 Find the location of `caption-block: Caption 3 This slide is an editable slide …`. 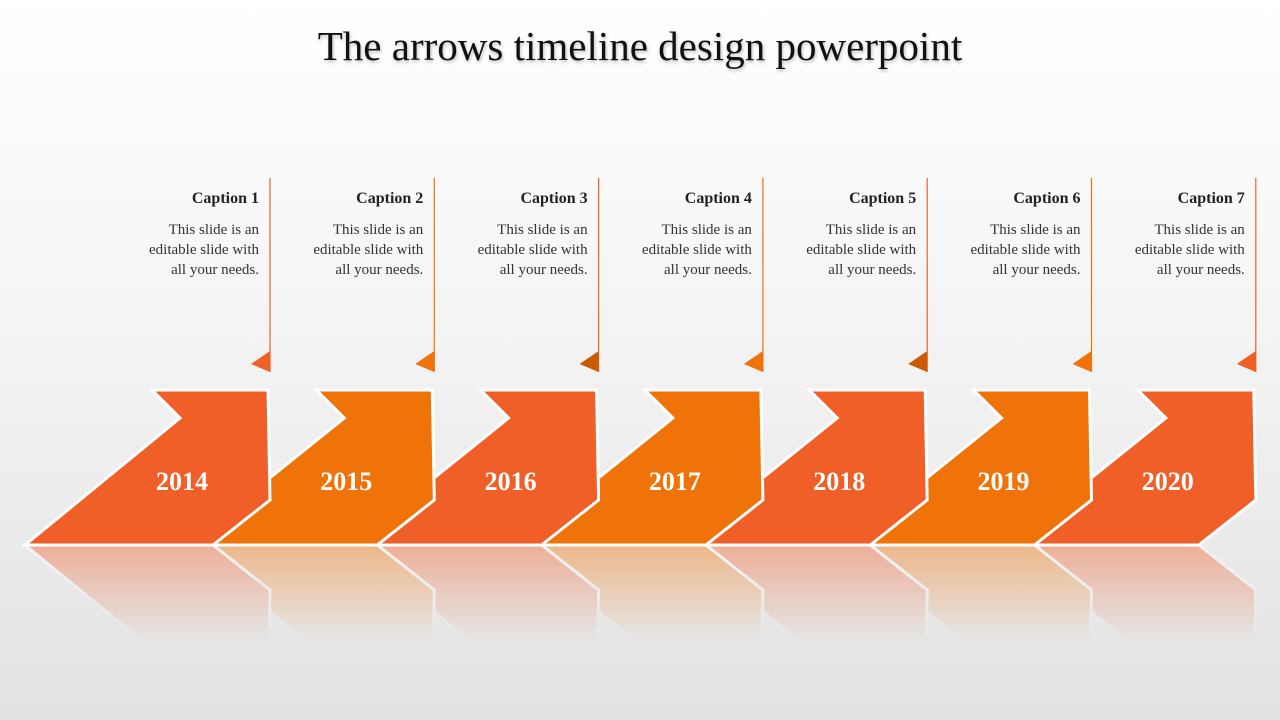

caption-block: Caption 3 This slide is an editable slide … is located at coordinates (503, 235).